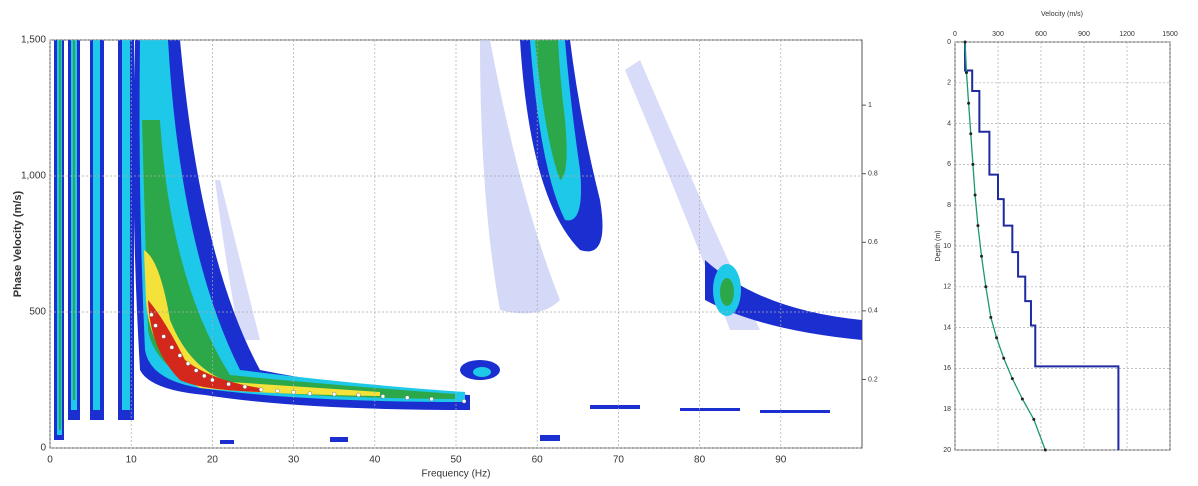  What do you see at coordinates (873, 174) in the screenshot?
I see `y2-tick-label: 0.8` at bounding box center [873, 174].